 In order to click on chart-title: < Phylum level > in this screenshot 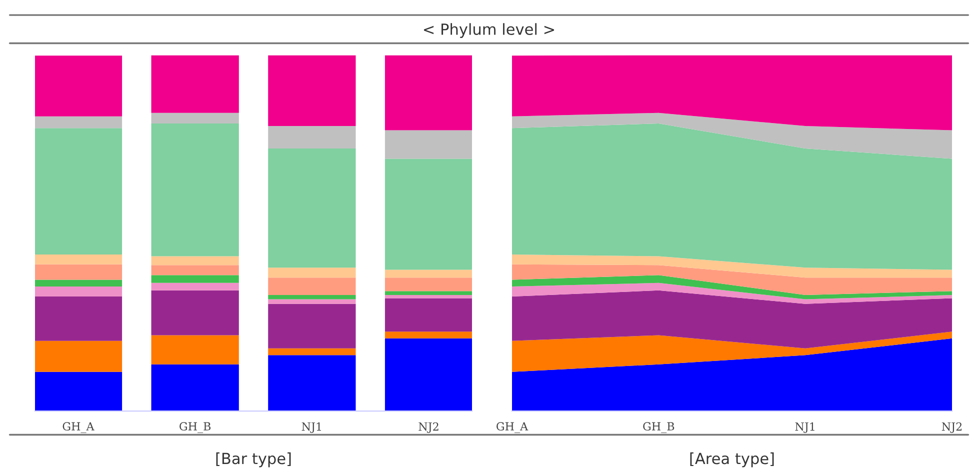, I will do `click(489, 30)`.